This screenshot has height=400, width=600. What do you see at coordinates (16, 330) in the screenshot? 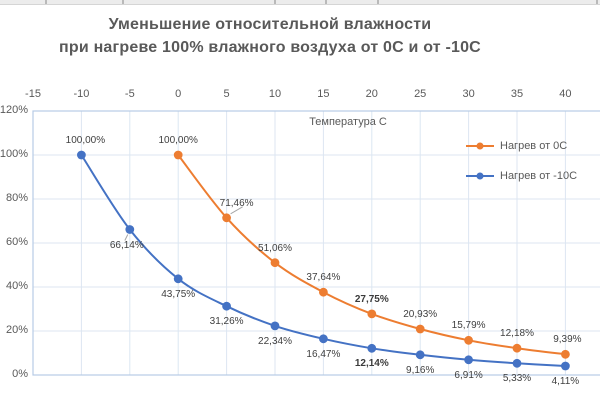
I see `y-tick-label: 20%` at bounding box center [16, 330].